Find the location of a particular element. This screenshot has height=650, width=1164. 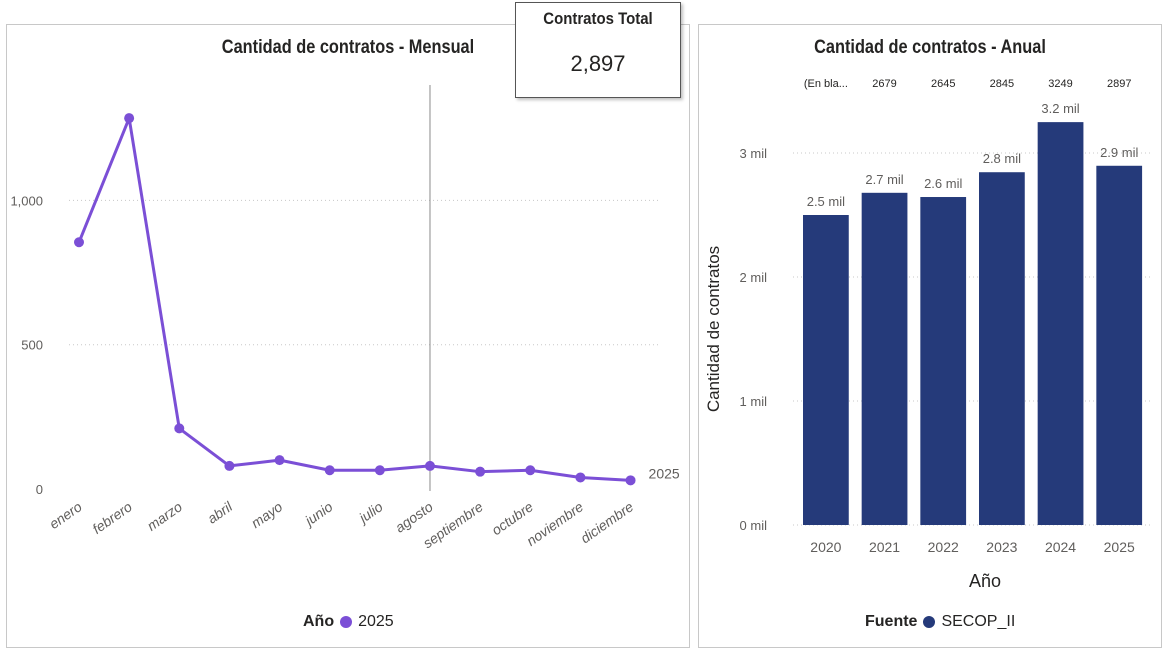

x-tick-label: 2022 is located at coordinates (943, 547).